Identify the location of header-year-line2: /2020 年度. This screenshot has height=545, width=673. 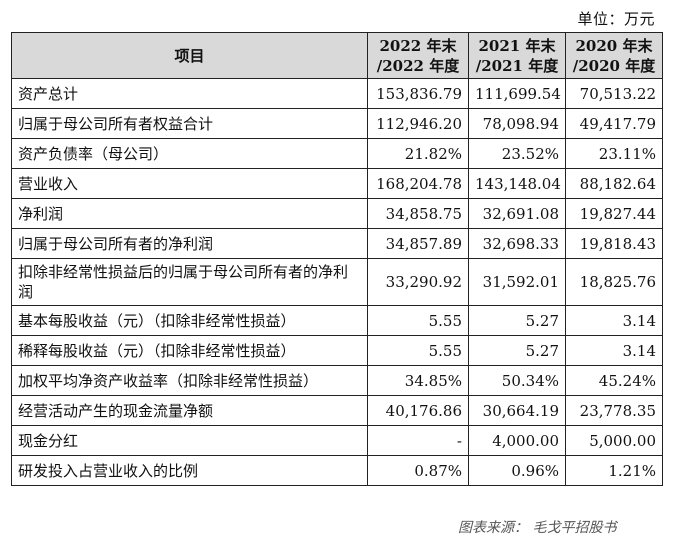
(614, 65).